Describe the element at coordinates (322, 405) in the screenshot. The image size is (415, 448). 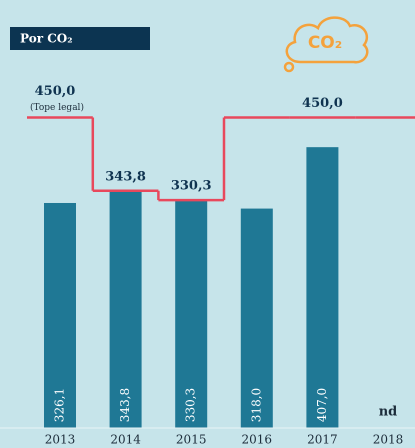
I see `bar-value-label: 407,0` at that location.